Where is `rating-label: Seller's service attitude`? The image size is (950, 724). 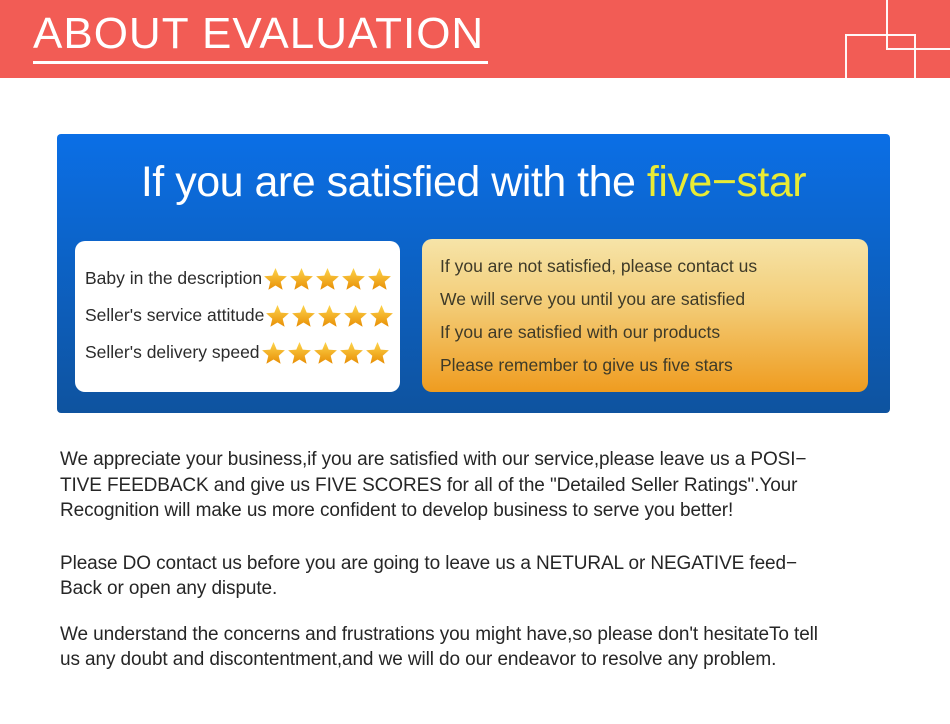
rating-label: Seller's service attitude is located at coordinates (175, 315).